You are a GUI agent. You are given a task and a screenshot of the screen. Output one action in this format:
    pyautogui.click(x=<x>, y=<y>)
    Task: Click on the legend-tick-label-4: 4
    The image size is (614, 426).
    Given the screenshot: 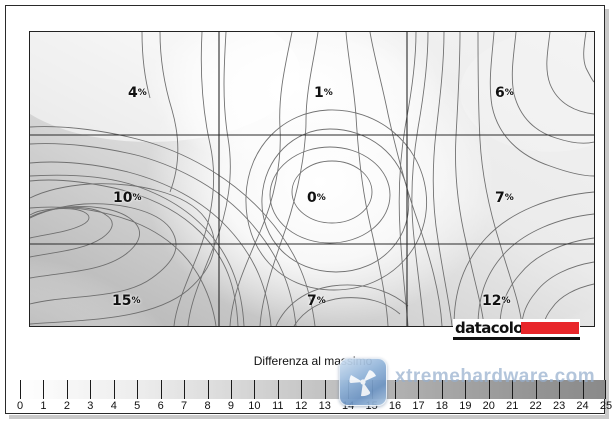 What is the action you would take?
    pyautogui.click(x=113, y=406)
    